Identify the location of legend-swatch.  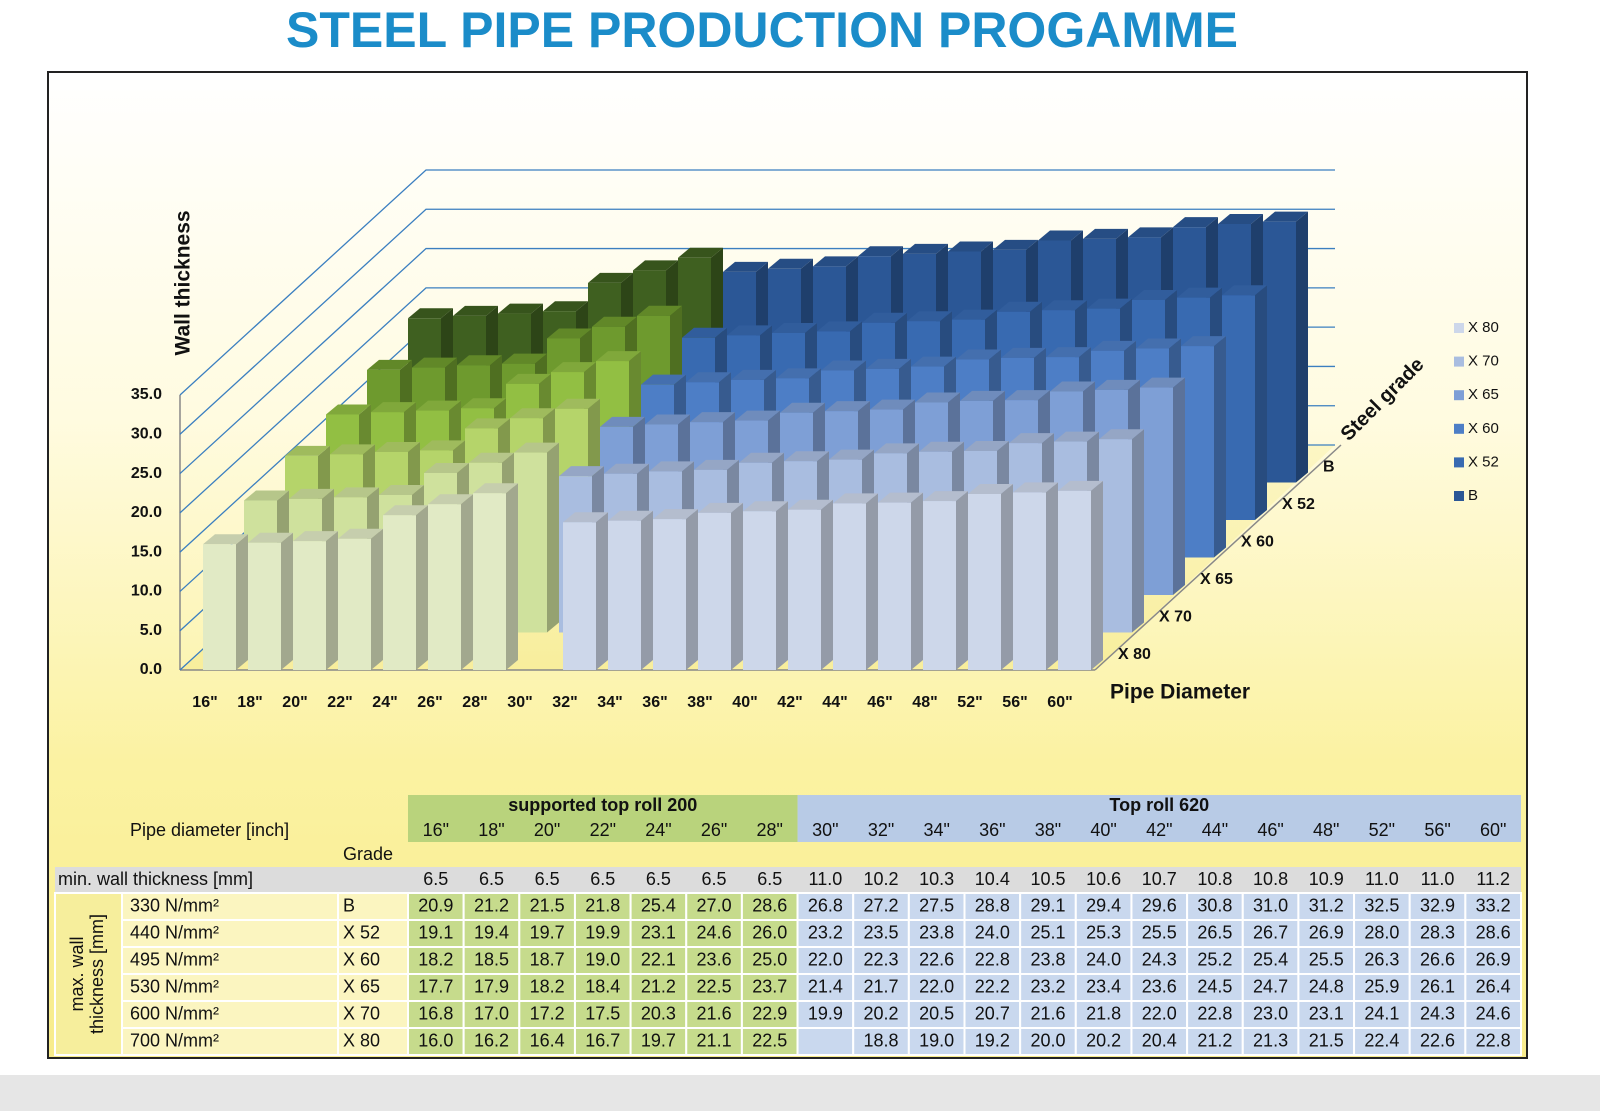
(1459, 428).